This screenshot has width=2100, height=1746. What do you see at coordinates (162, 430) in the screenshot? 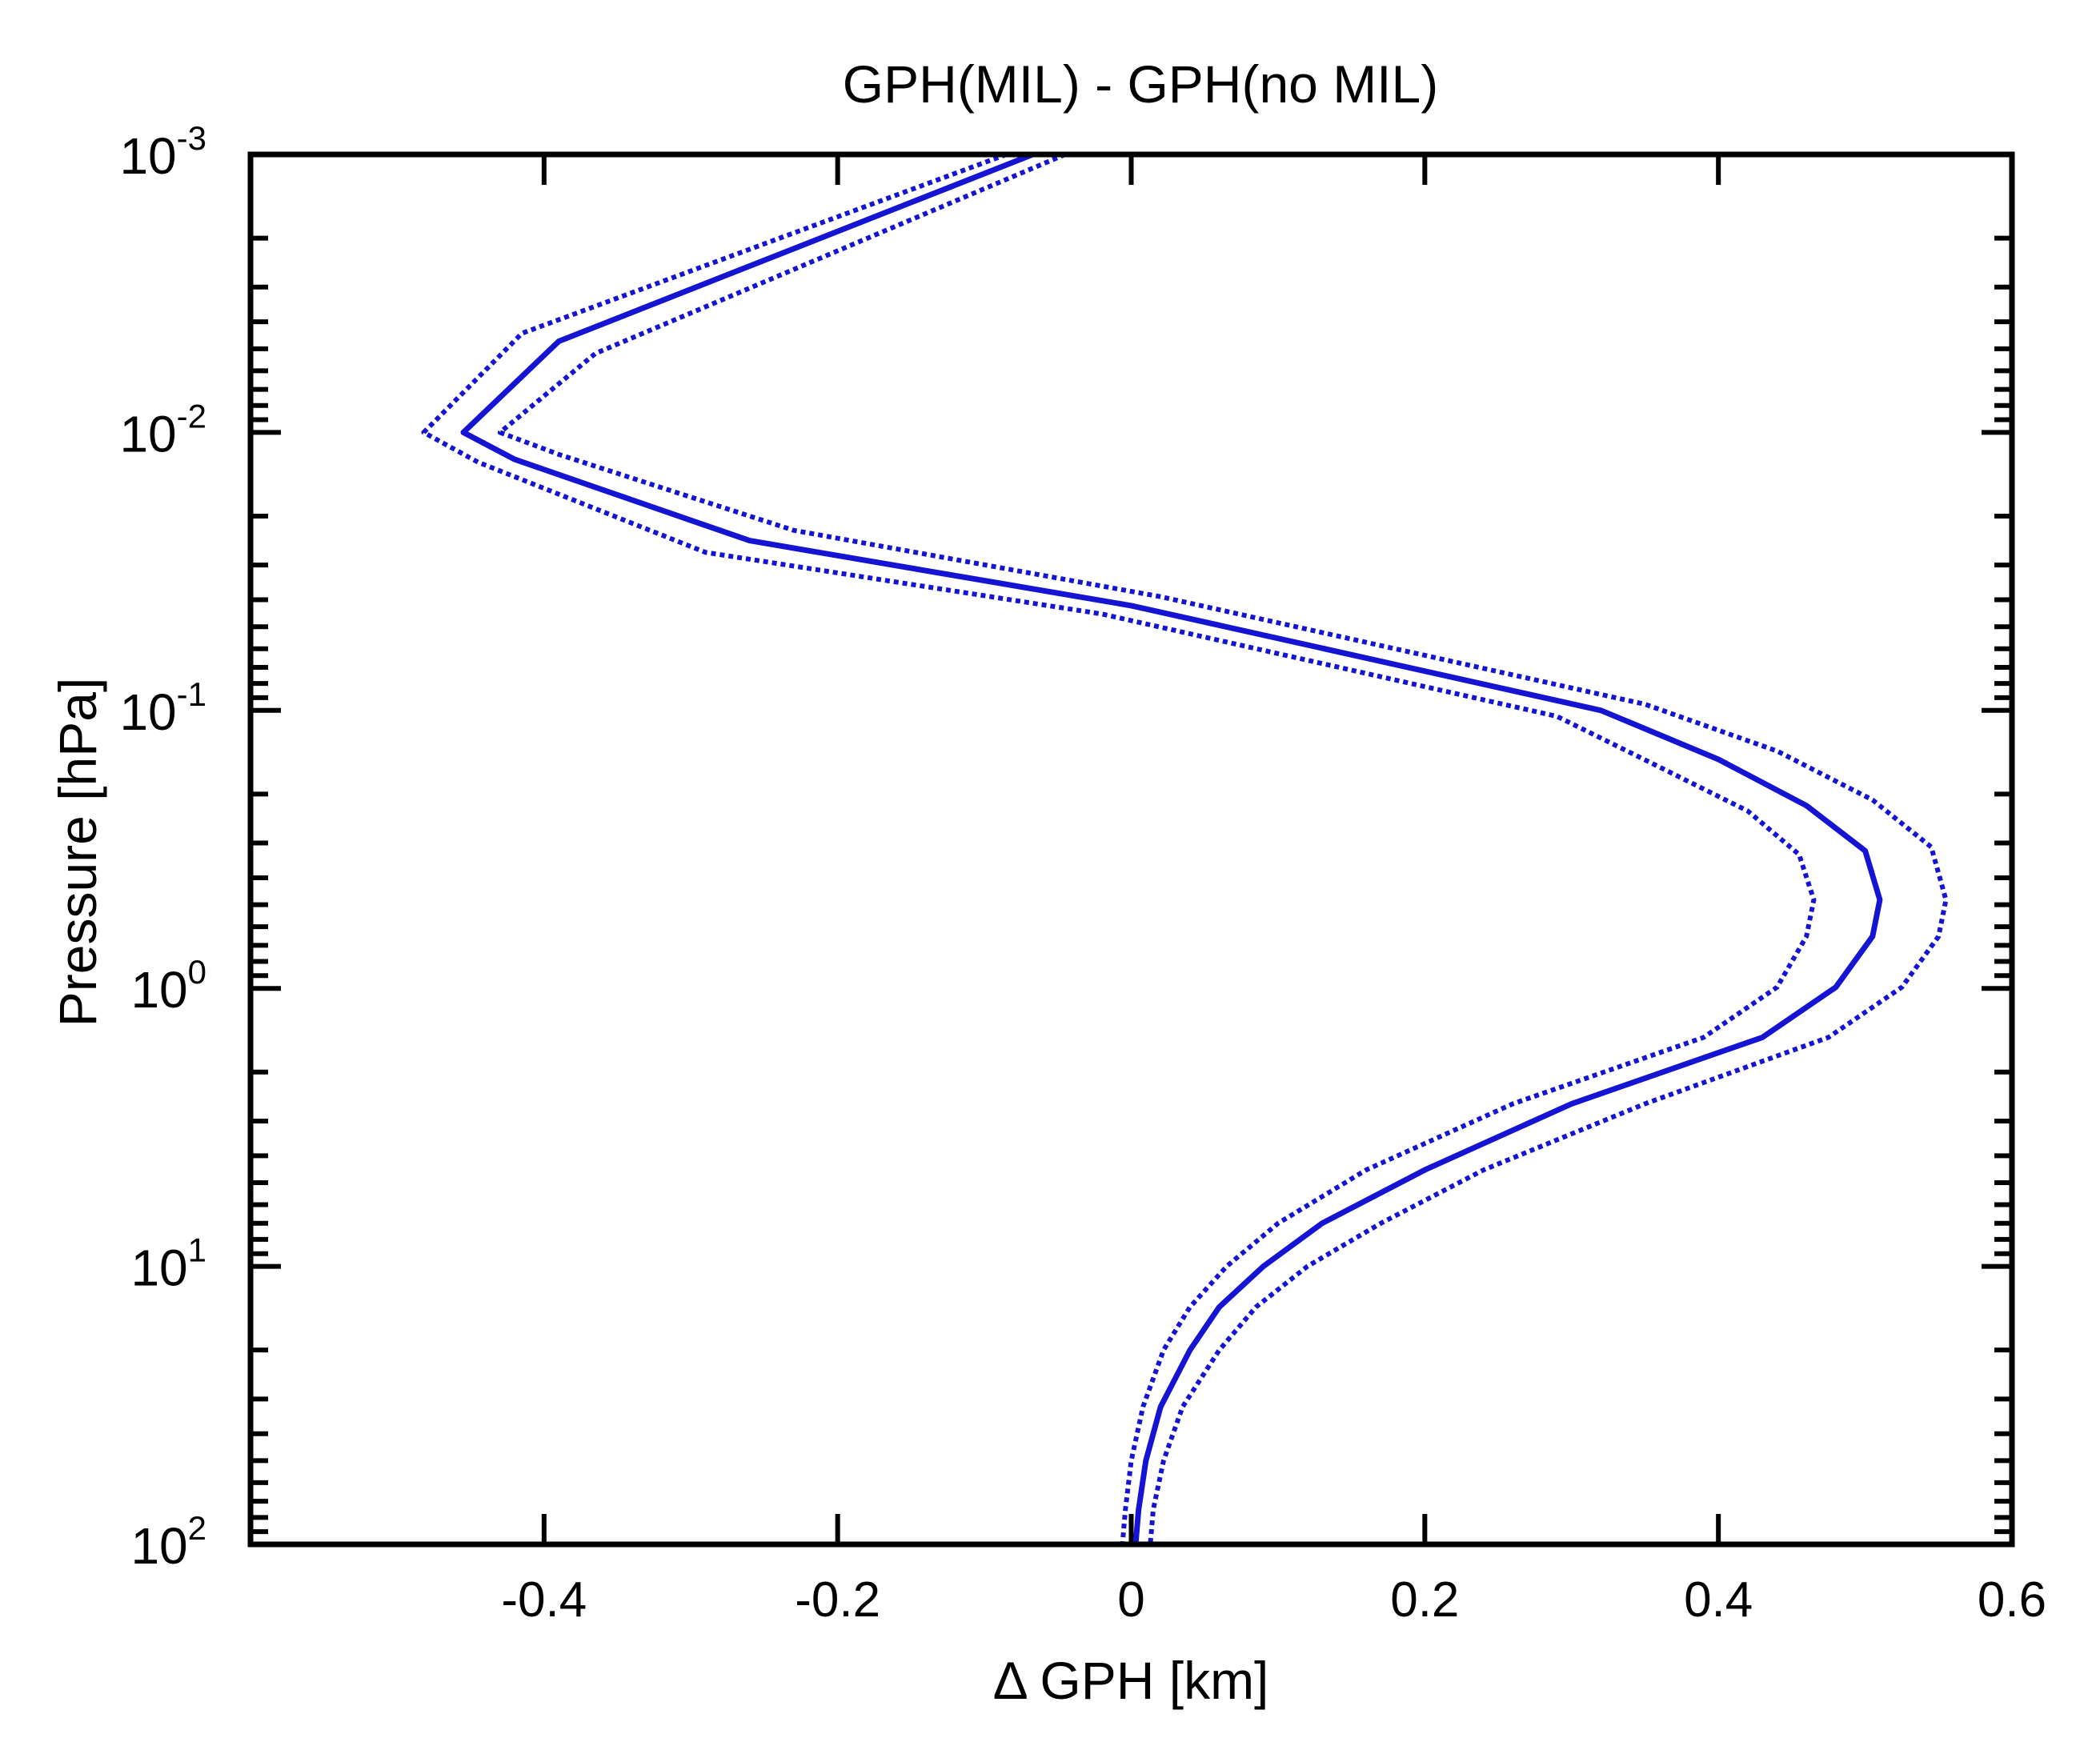
I see `y-tick-label: 10⁻²` at bounding box center [162, 430].